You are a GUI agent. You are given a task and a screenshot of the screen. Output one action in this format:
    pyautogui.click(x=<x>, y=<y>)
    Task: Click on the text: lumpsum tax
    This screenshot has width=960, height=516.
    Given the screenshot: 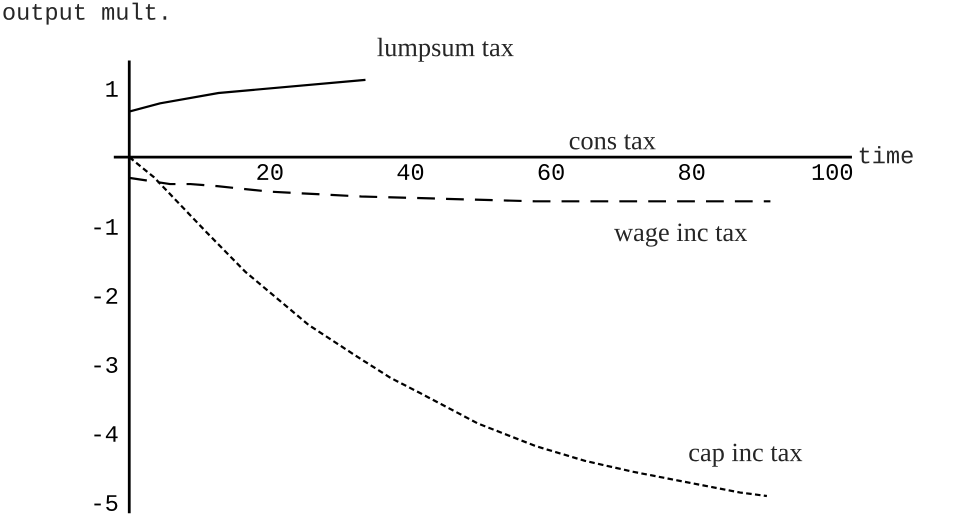 What is the action you would take?
    pyautogui.click(x=445, y=50)
    